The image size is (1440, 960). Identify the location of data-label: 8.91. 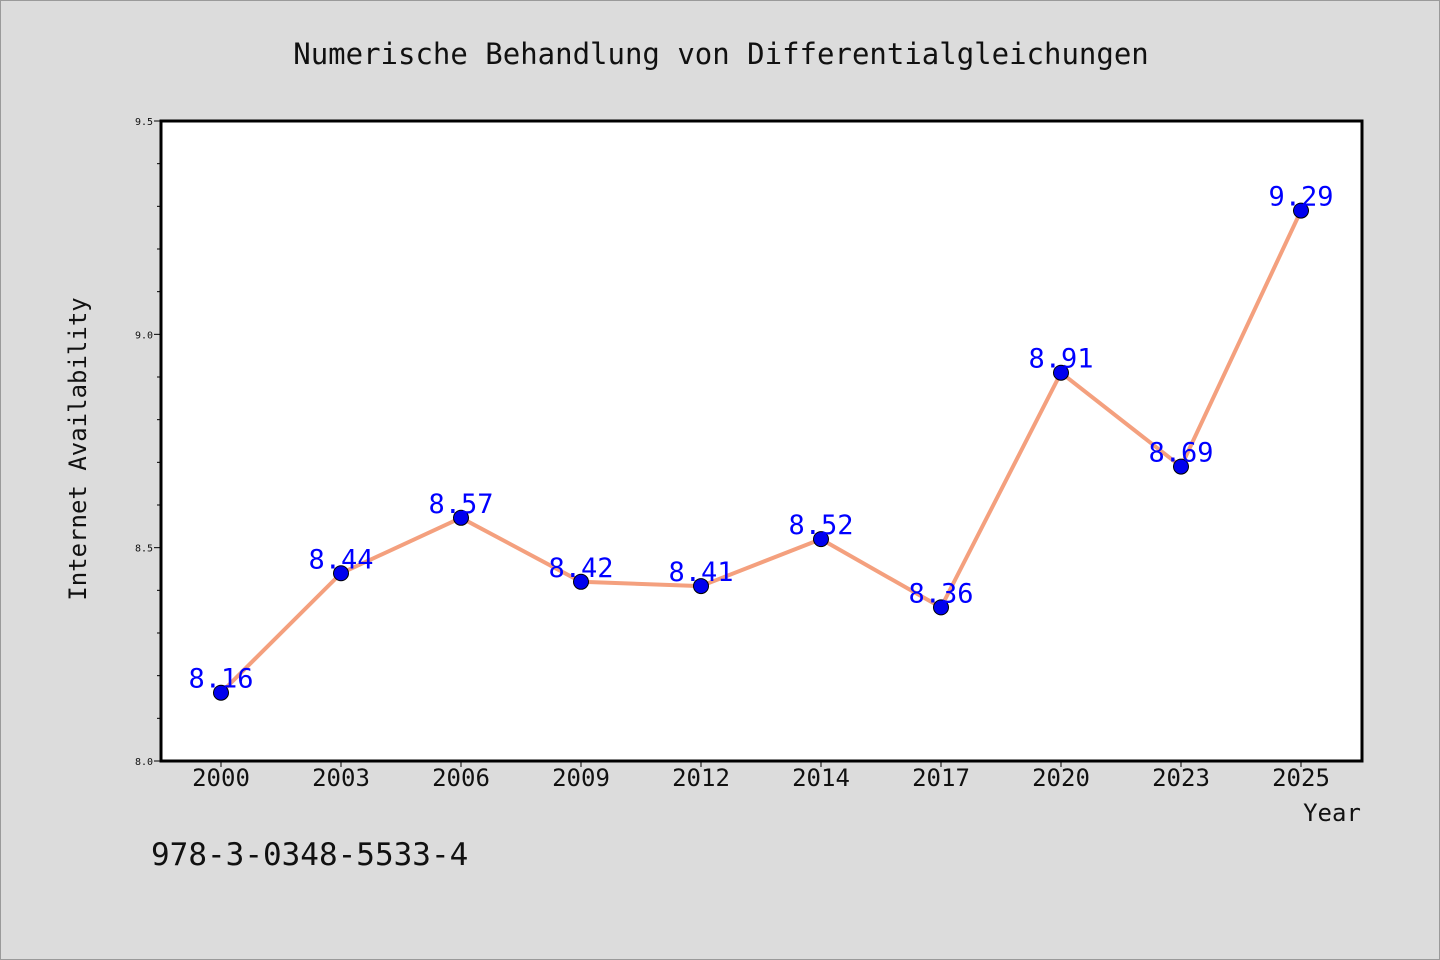
(1060, 359).